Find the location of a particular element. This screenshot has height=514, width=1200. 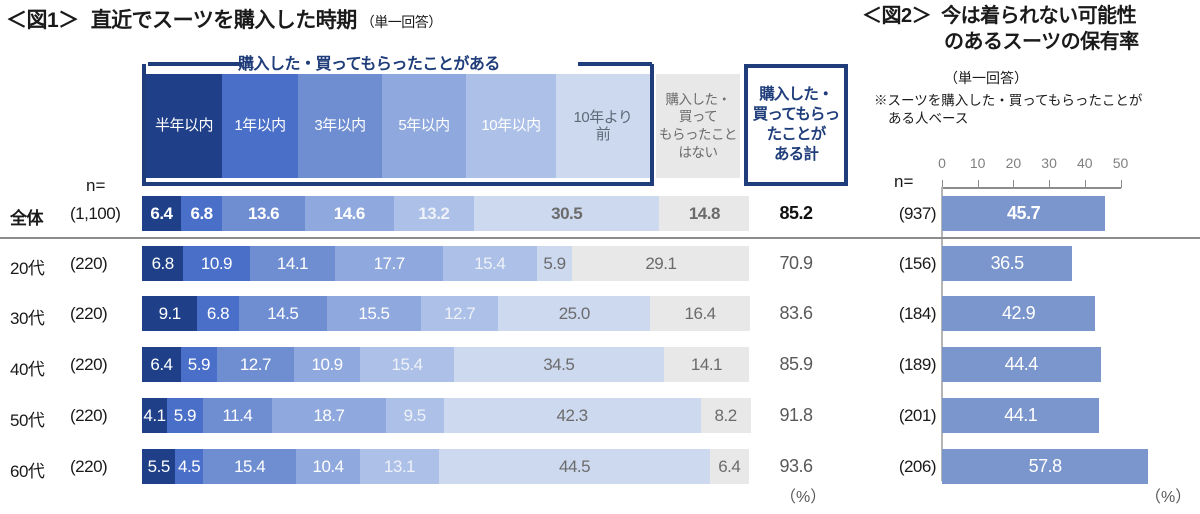

fig1-total-value: 93.6 is located at coordinates (796, 466).